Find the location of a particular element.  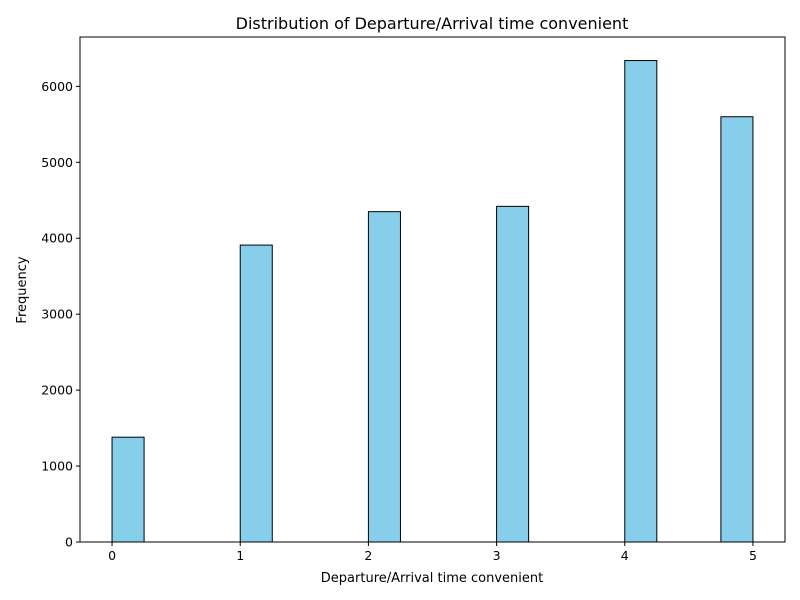

x-tick-label: 3 is located at coordinates (497, 555).